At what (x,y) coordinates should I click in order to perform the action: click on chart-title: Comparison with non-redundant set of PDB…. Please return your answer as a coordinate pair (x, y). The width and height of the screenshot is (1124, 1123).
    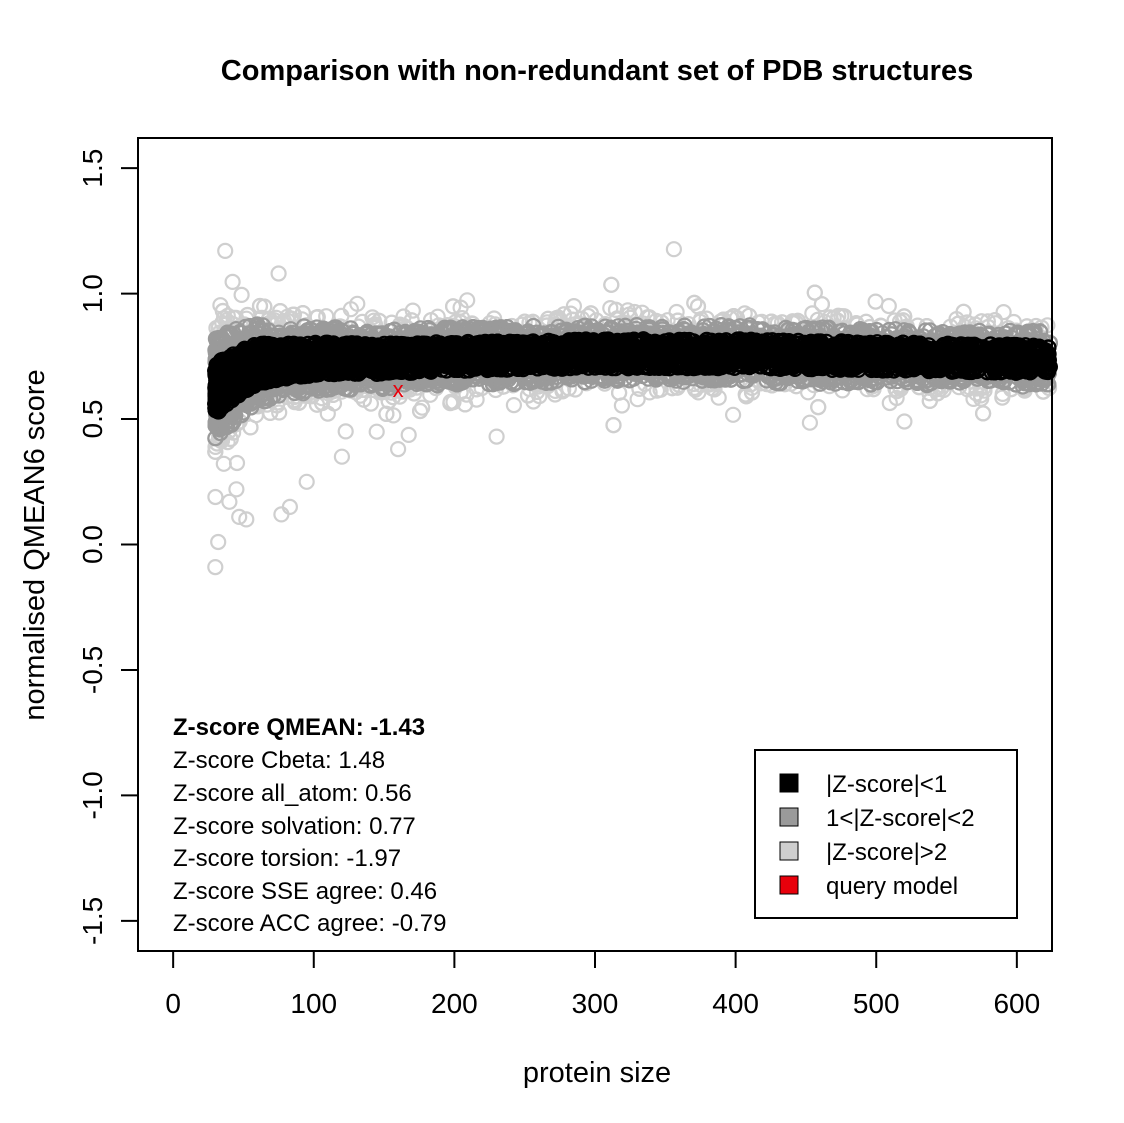
    Looking at the image, I should click on (597, 71).